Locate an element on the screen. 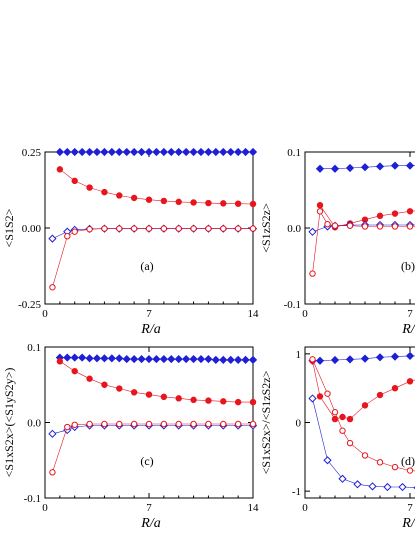 The image size is (415, 537). y-axis-label: <S1S2> is located at coordinates (9, 227).